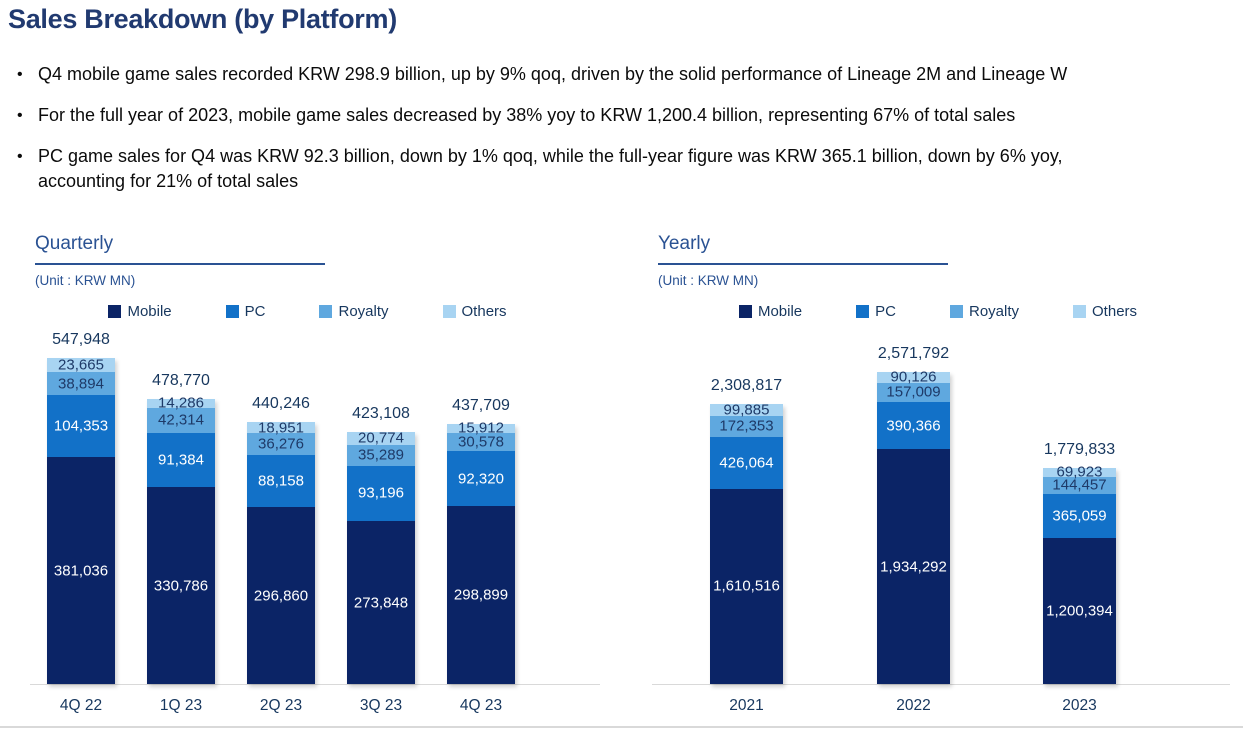  Describe the element at coordinates (684, 243) in the screenshot. I see `yearly-chart-title: Yearly` at that location.